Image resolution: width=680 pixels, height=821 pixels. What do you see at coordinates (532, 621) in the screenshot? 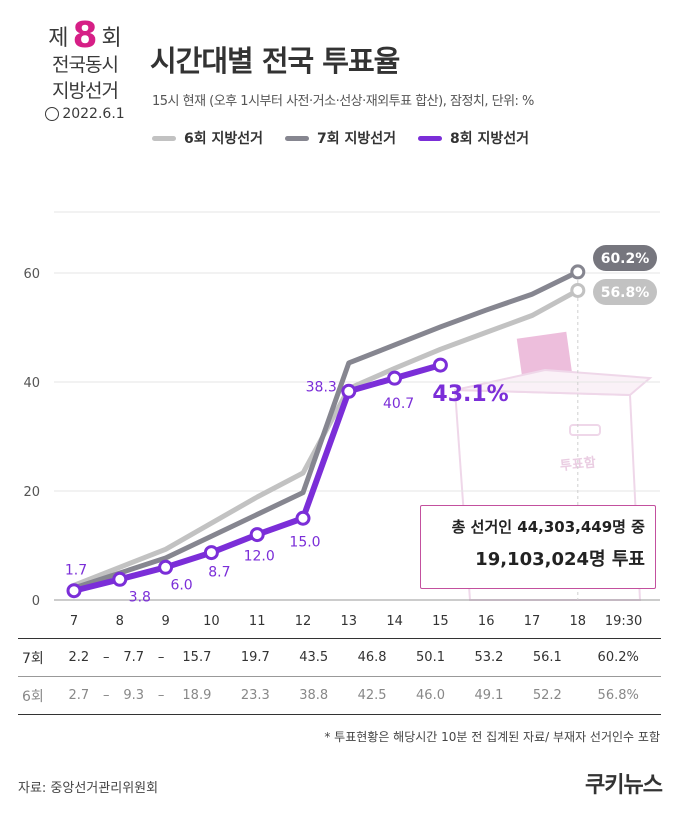
I see `x-tick-label: 17` at bounding box center [532, 621].